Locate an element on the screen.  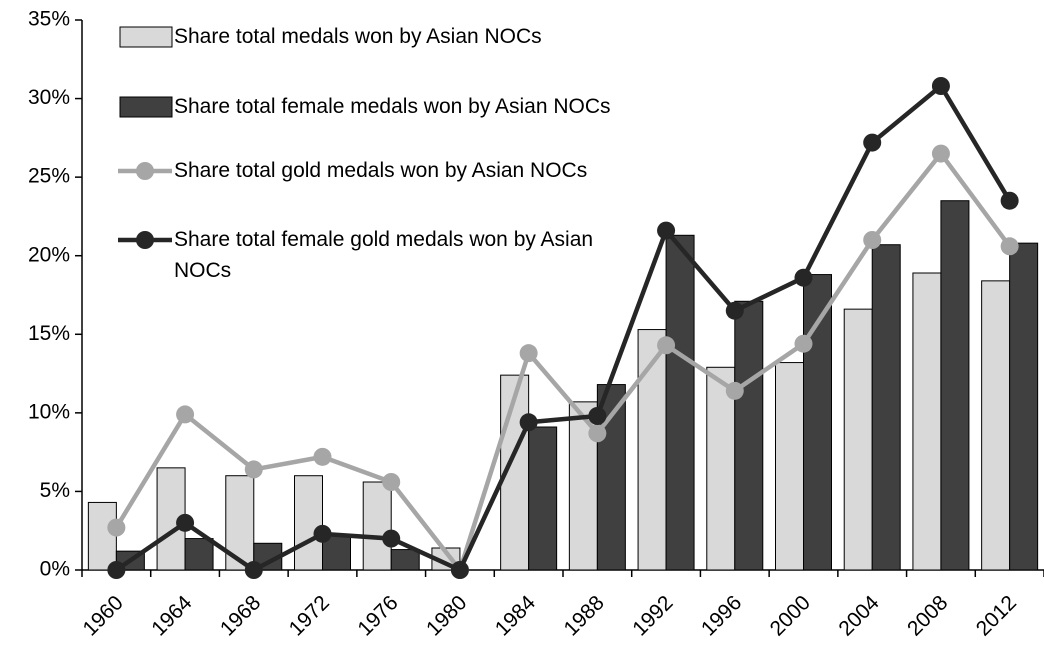
x-tick-label: 1984 is located at coordinates (516, 616).